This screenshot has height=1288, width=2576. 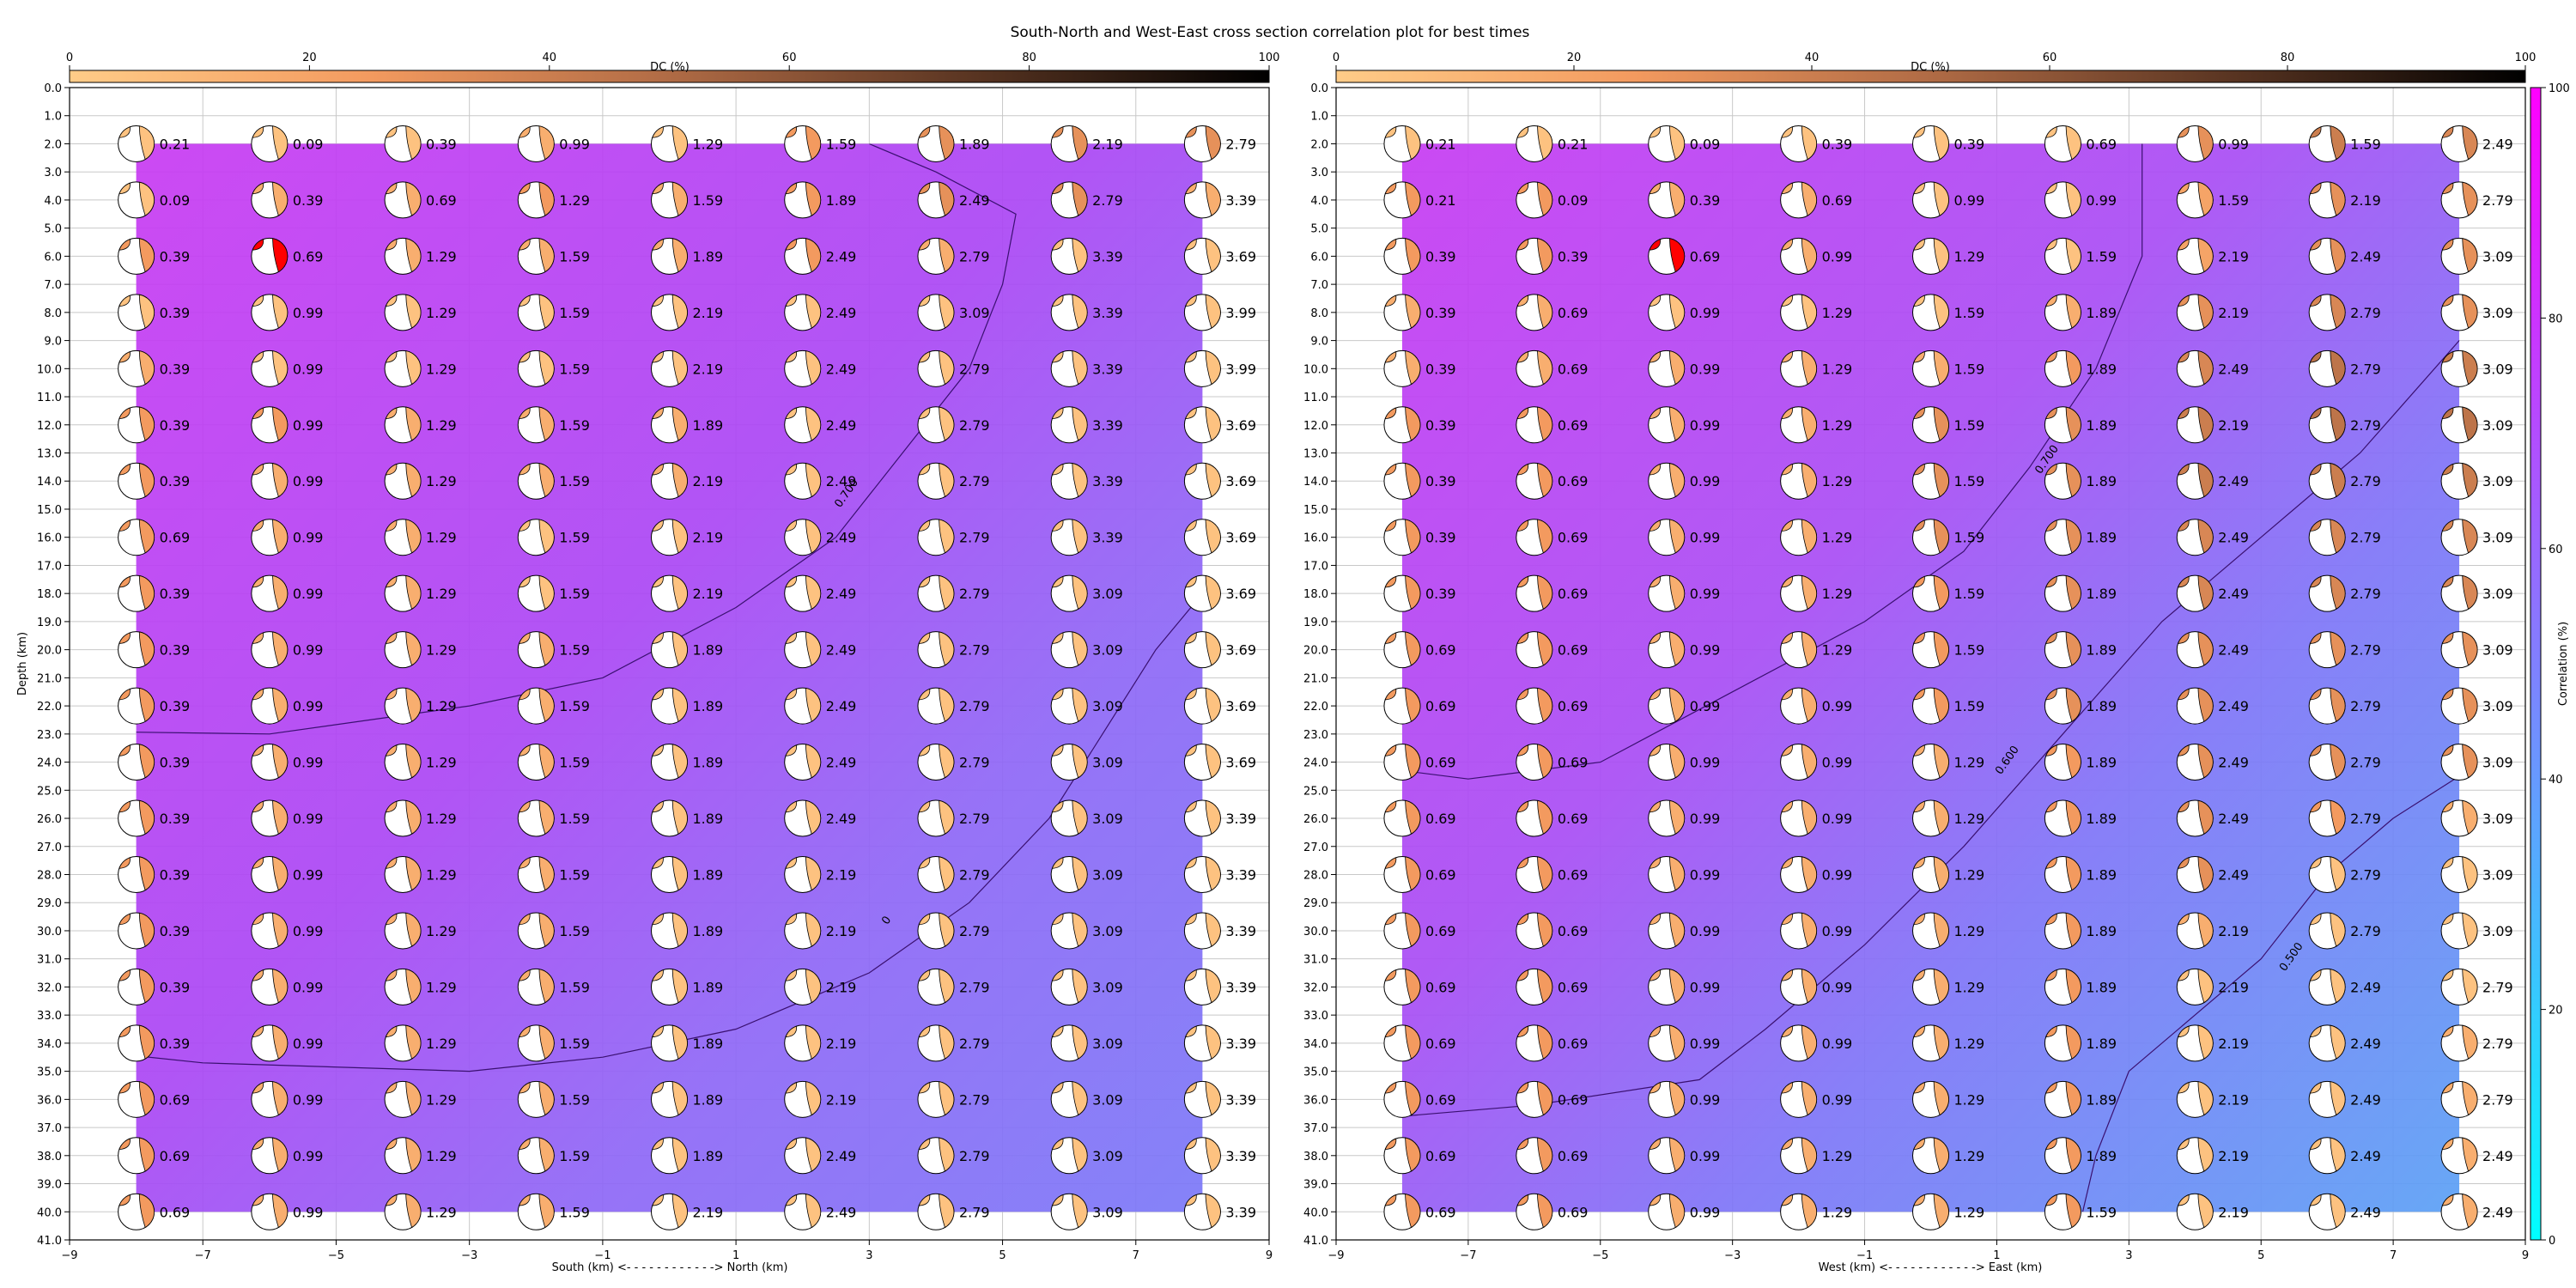 What do you see at coordinates (49, 1045) in the screenshot?
I see `y-tick-label: 34.0` at bounding box center [49, 1045].